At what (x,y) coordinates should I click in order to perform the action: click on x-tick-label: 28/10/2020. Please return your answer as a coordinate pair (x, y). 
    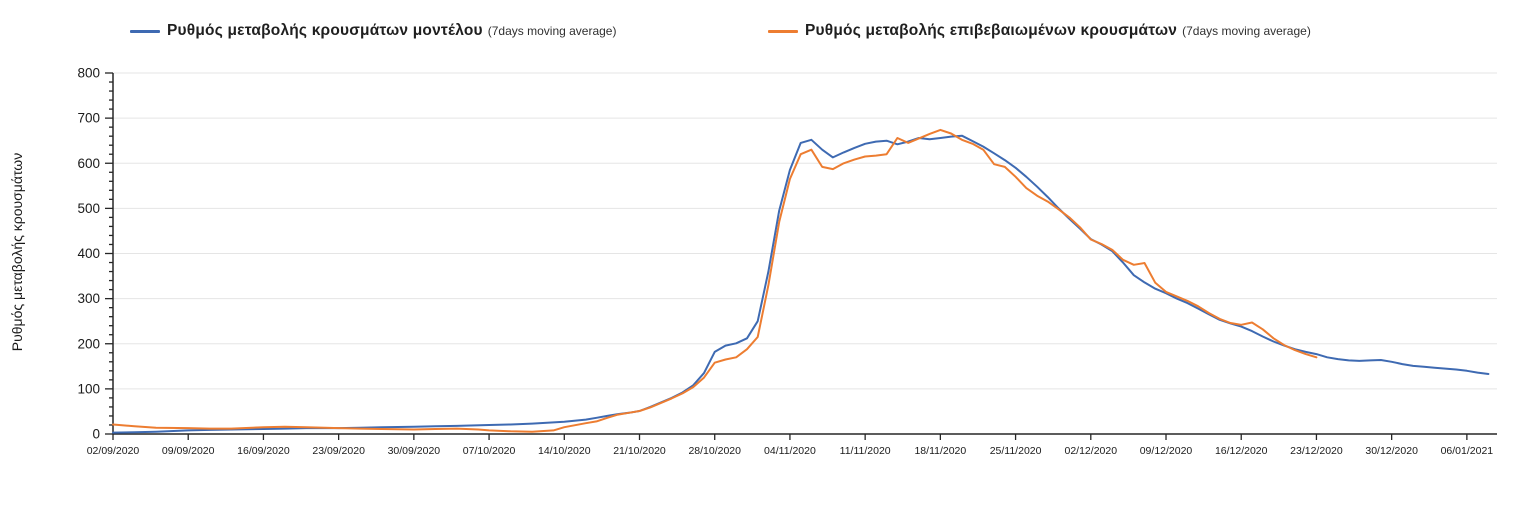
    Looking at the image, I should click on (714, 451).